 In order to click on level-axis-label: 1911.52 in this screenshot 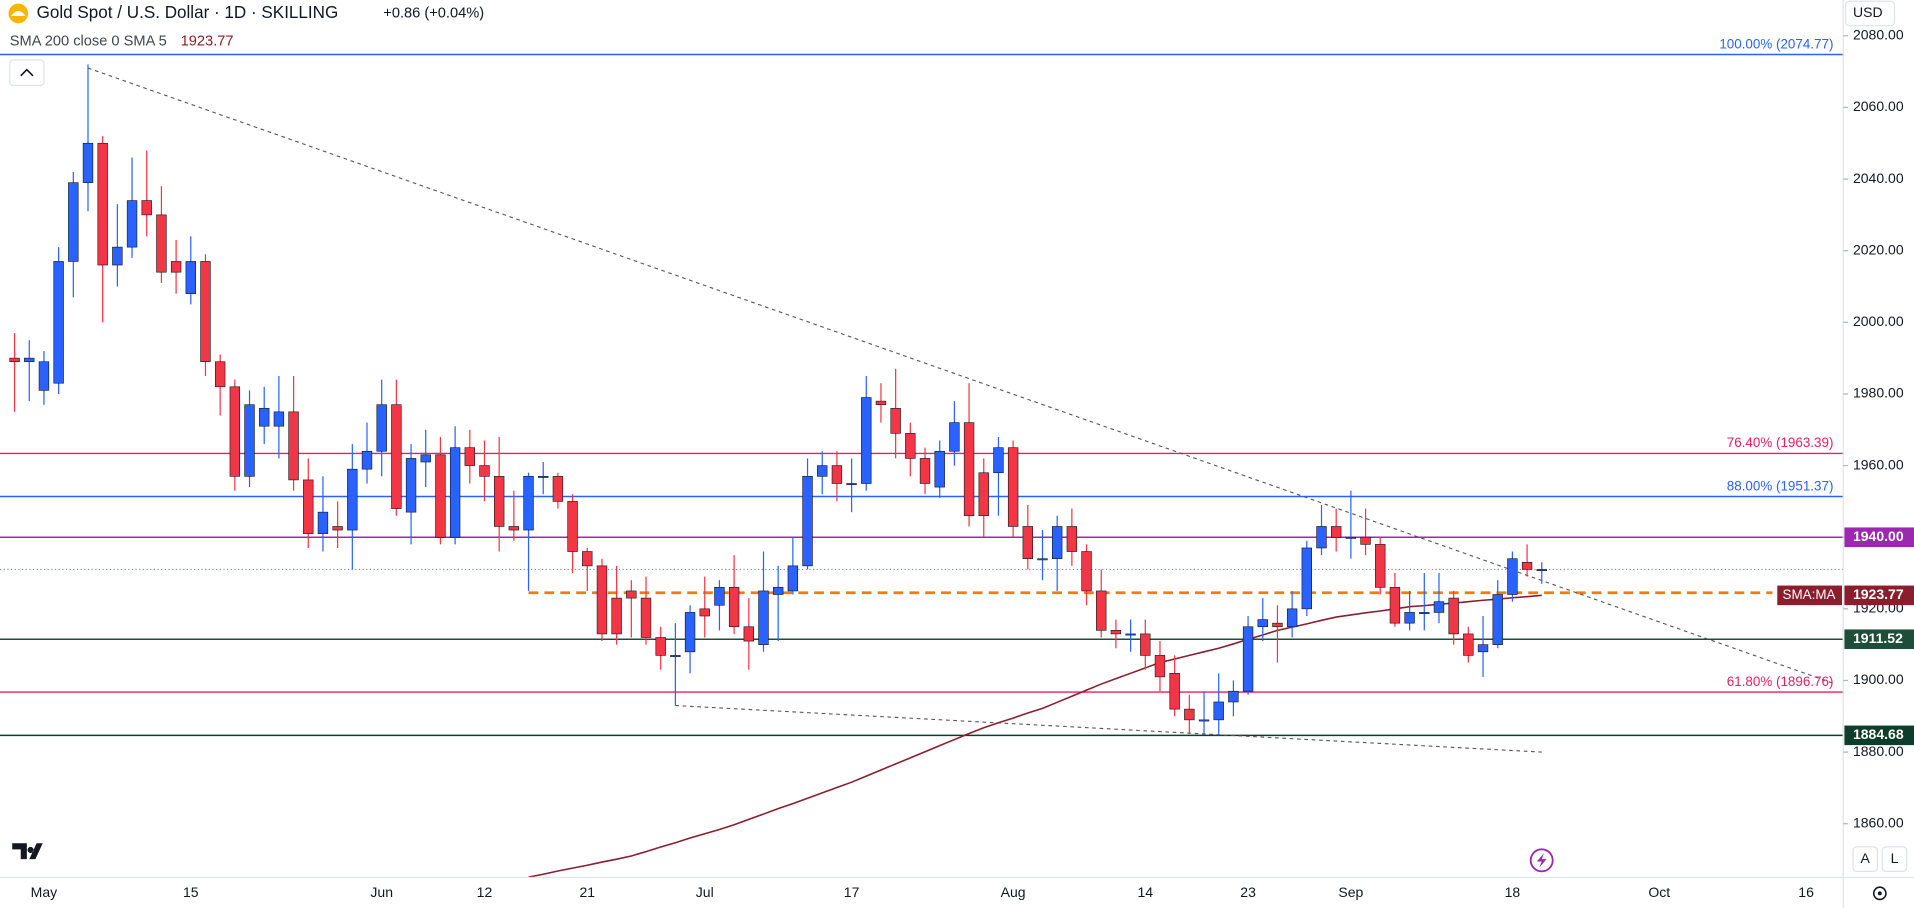, I will do `click(1878, 638)`.